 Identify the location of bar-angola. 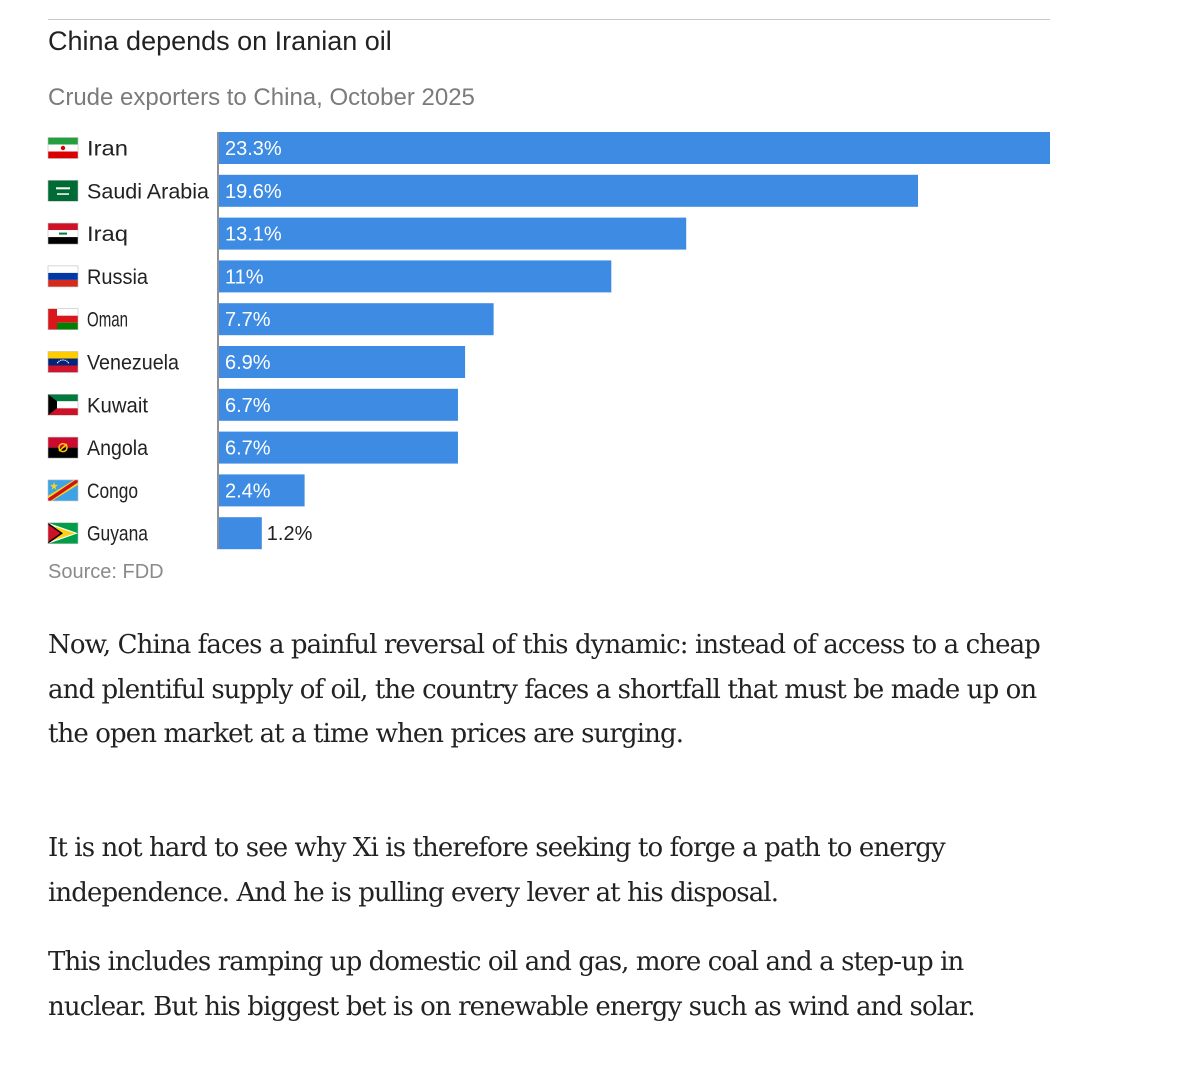
(338, 447).